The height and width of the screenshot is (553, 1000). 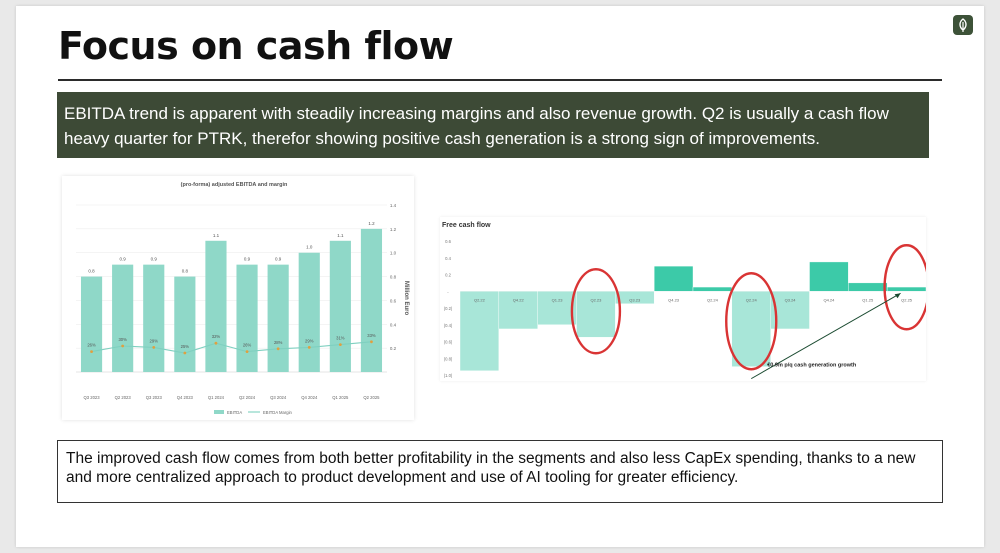 What do you see at coordinates (963, 25) in the screenshot?
I see `leaf-icon` at bounding box center [963, 25].